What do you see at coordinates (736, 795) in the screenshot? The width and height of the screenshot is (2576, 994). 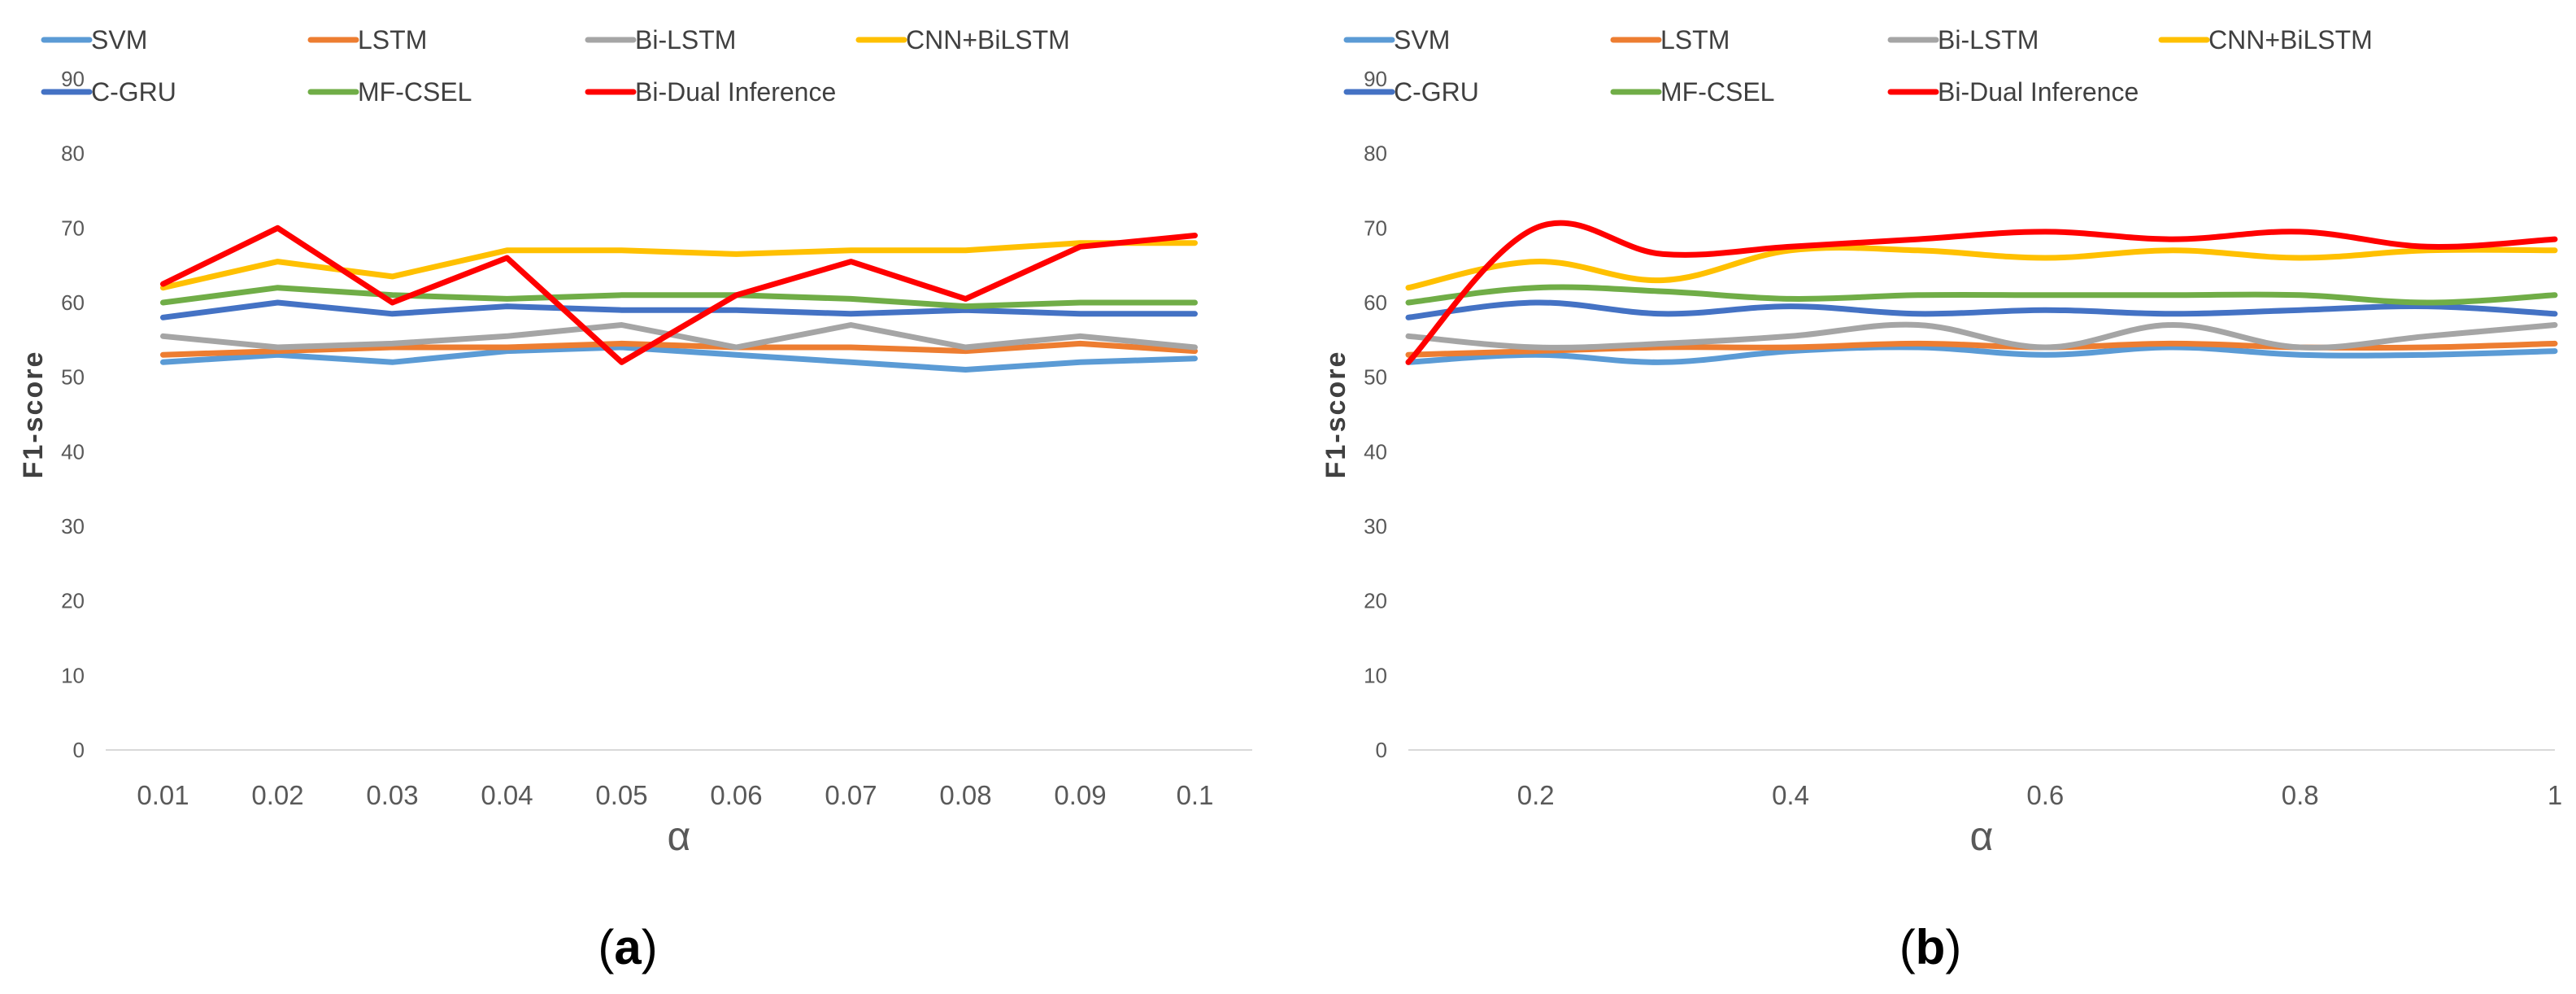 I see `x-tick-label: 0.06` at bounding box center [736, 795].